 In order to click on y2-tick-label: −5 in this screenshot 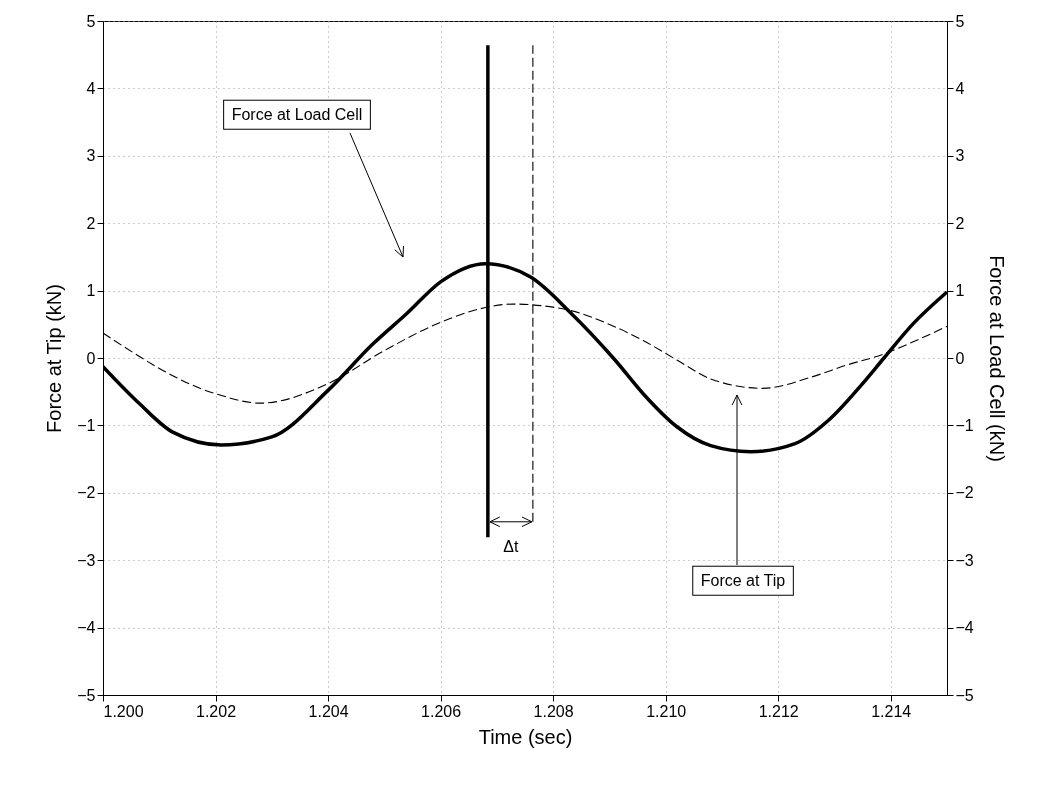, I will do `click(964, 695)`.